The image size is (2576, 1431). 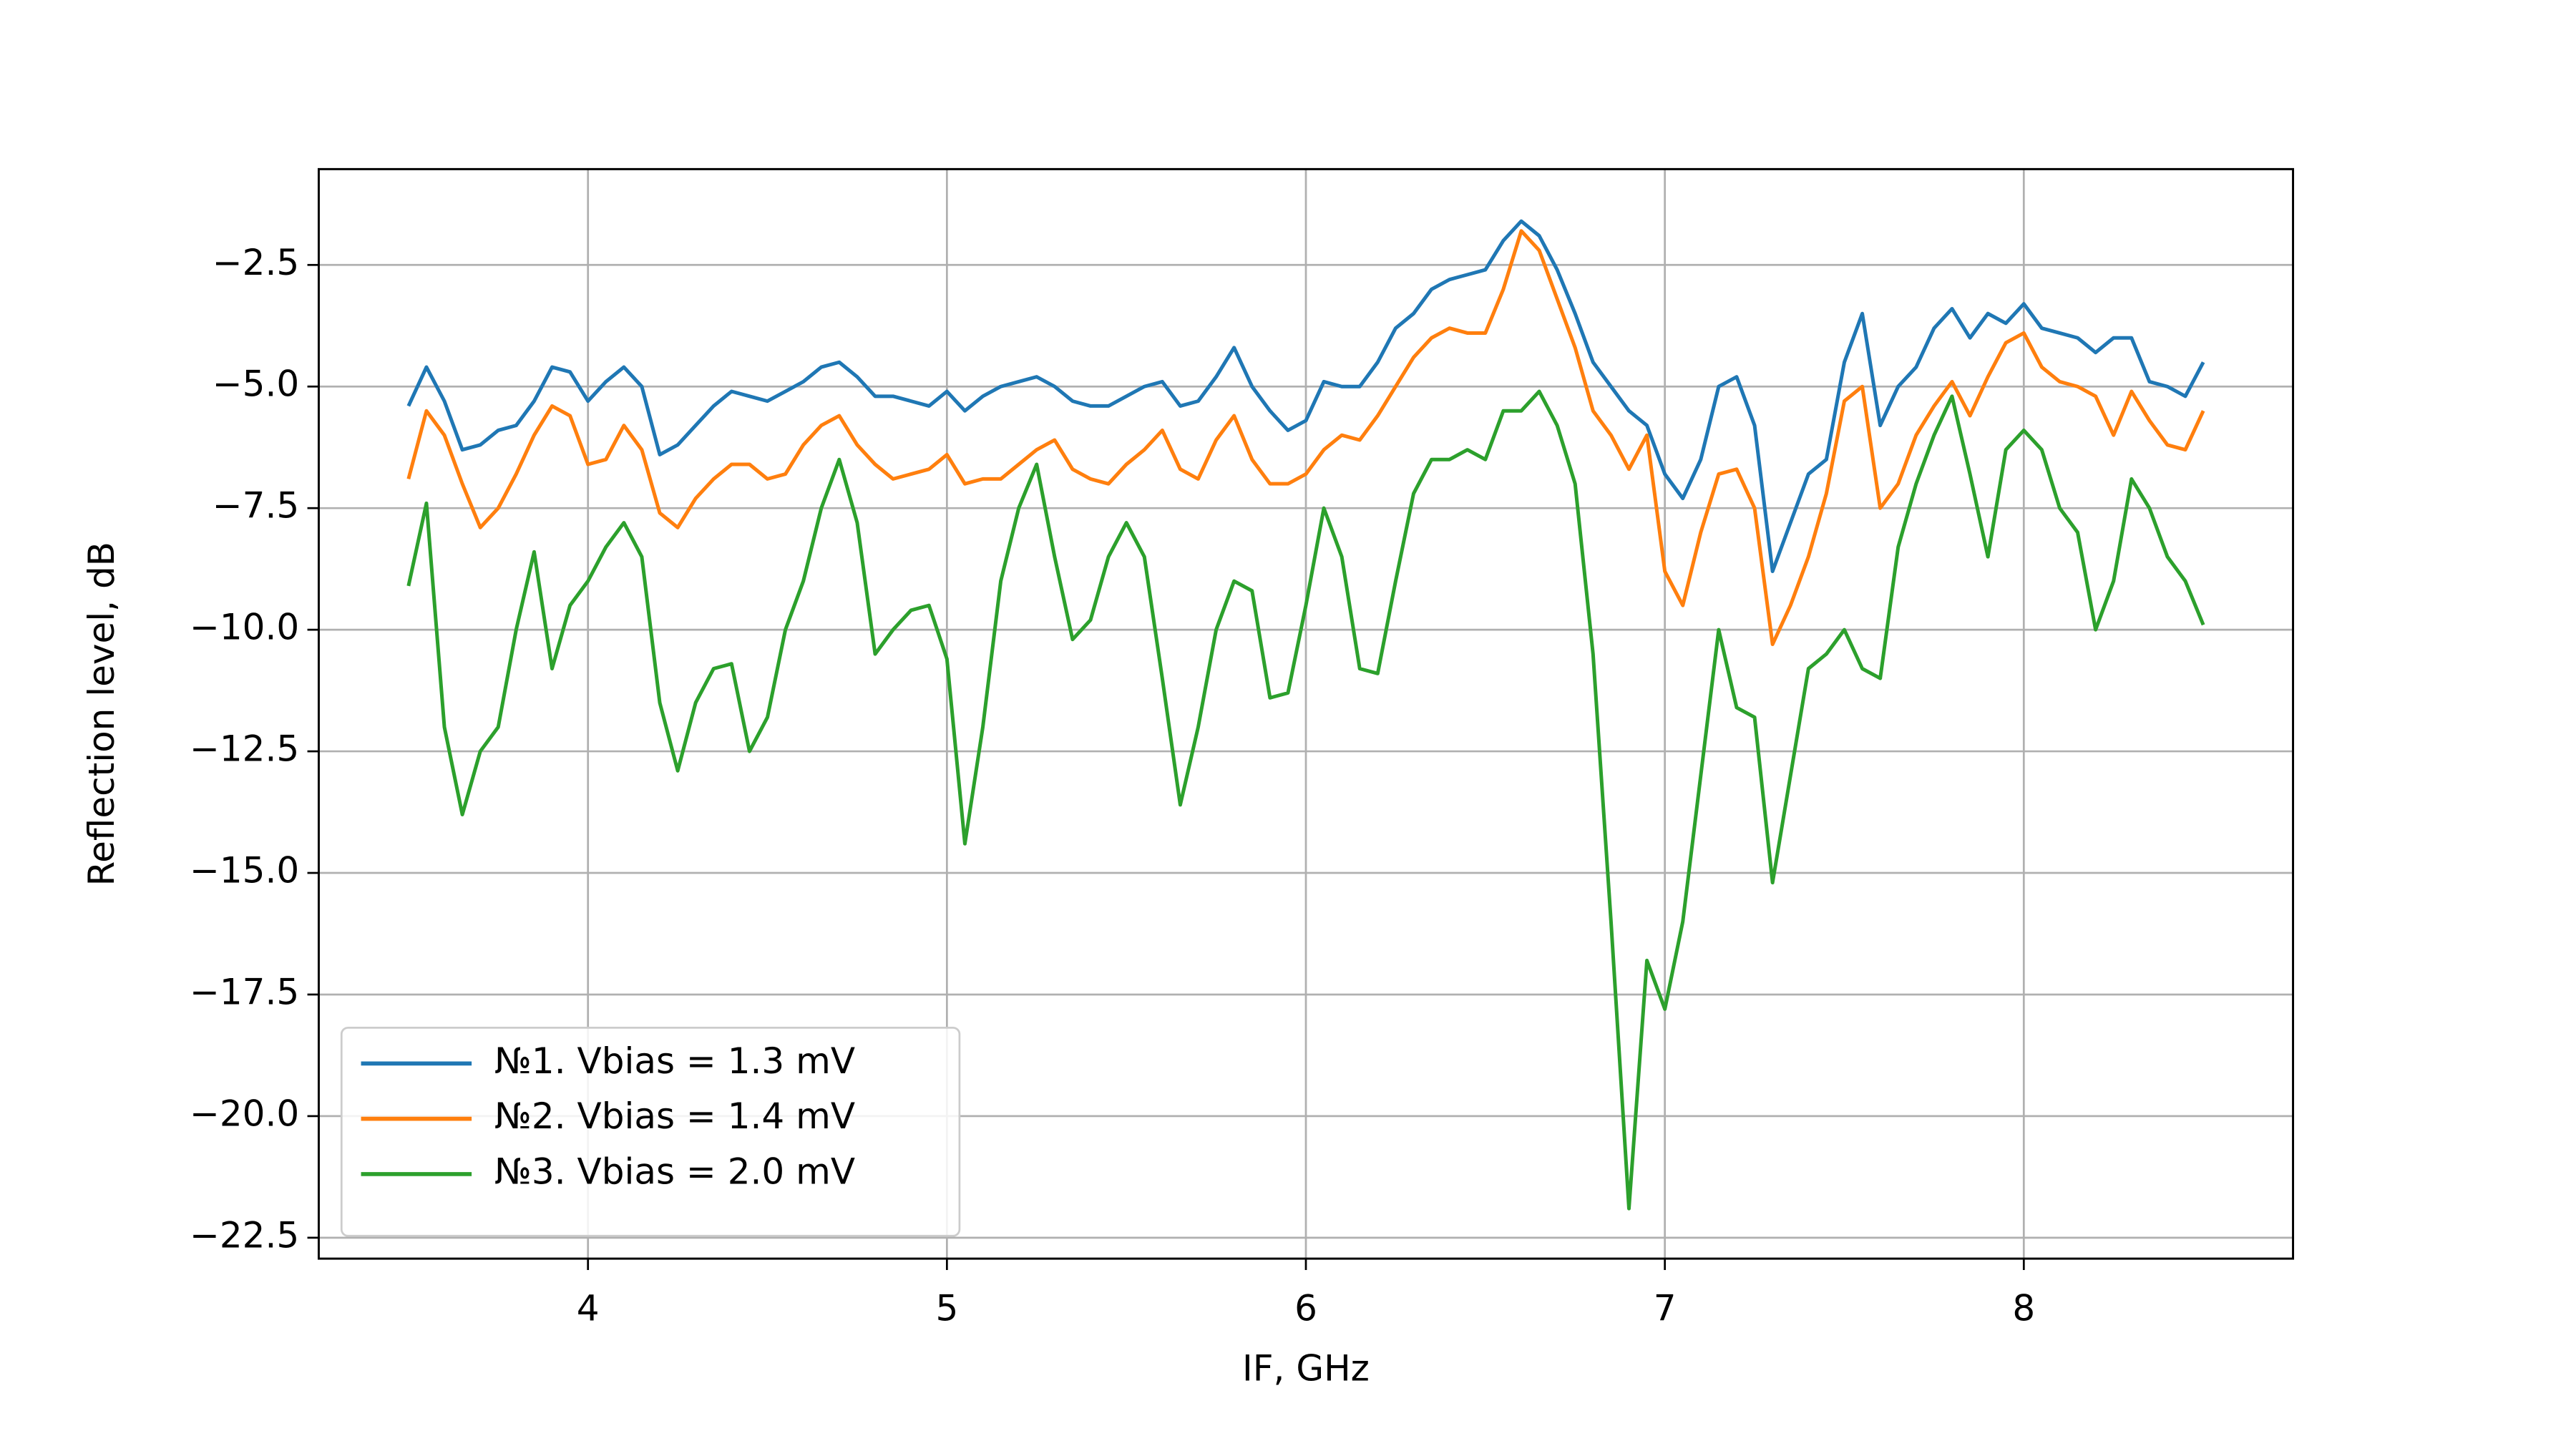 I want to click on x-tick-label: 5, so click(x=946, y=1308).